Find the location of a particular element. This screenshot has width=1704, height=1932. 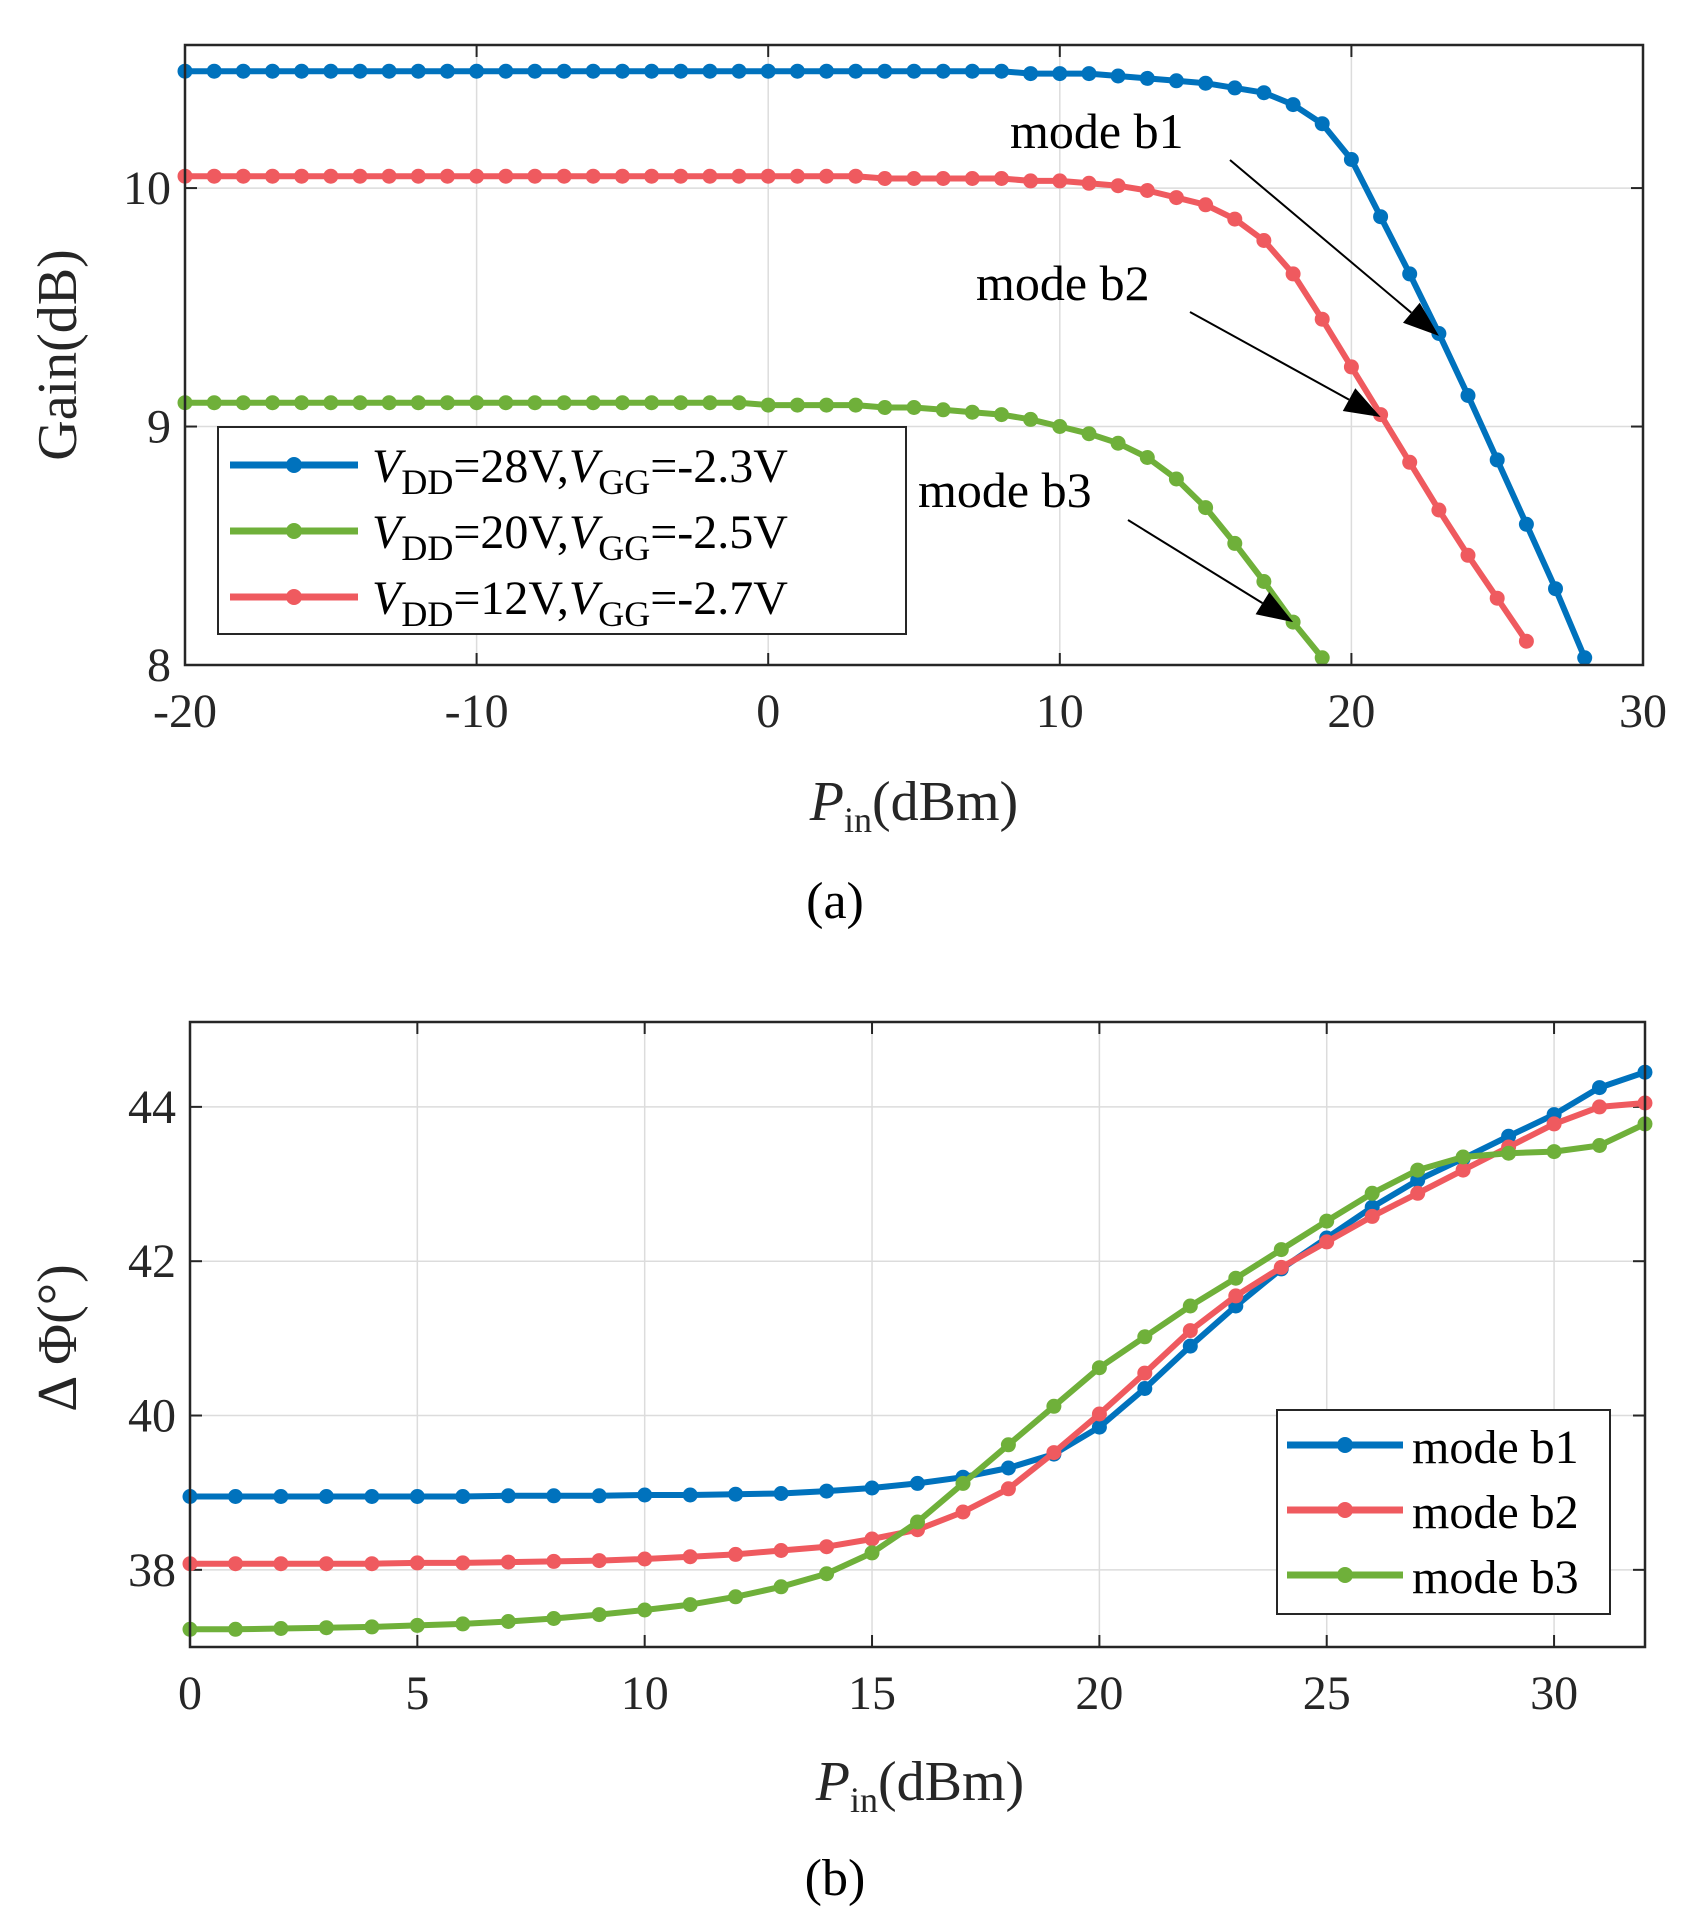

legend-item-mode-b1: mode b1 is located at coordinates (1433, 1447).